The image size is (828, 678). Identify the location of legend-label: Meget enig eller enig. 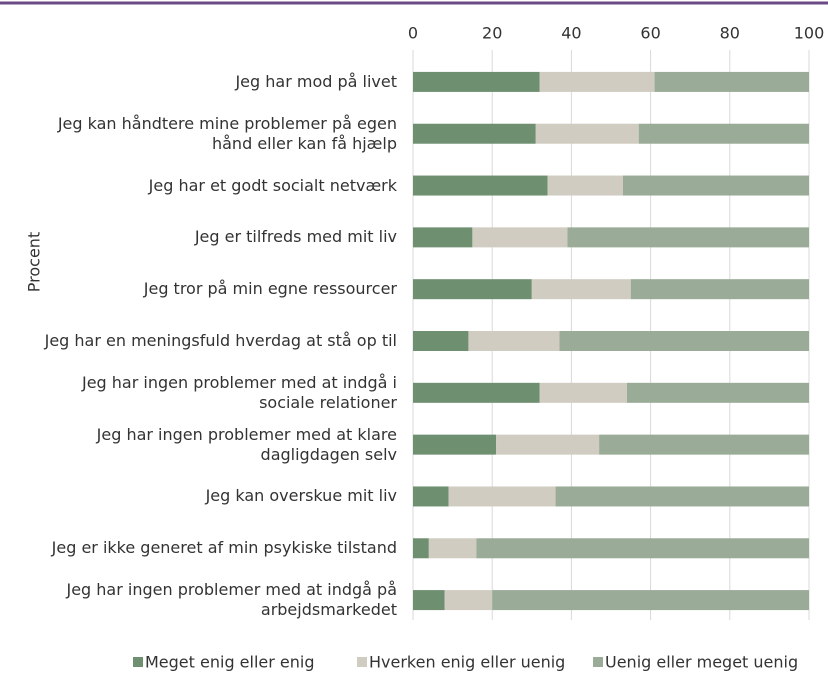
(230, 662).